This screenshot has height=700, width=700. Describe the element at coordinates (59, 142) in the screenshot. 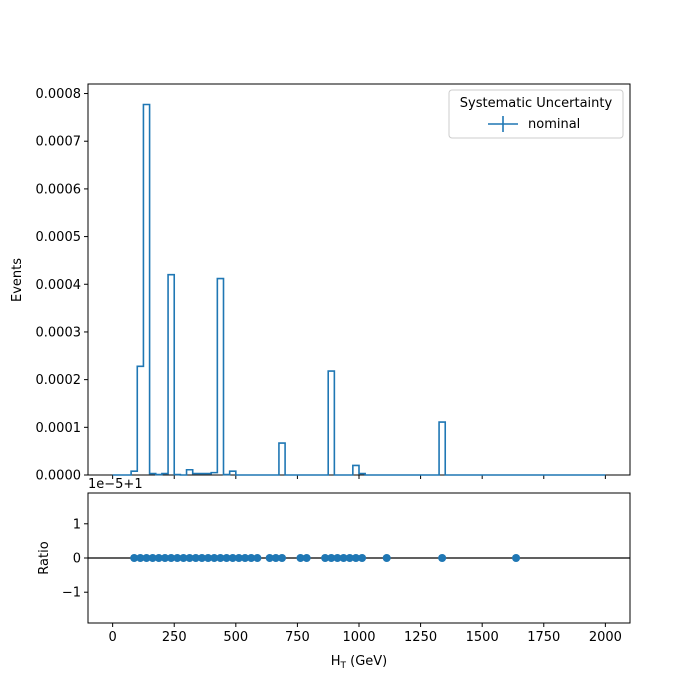

I see `main-y-tick-label: 0.0007` at that location.